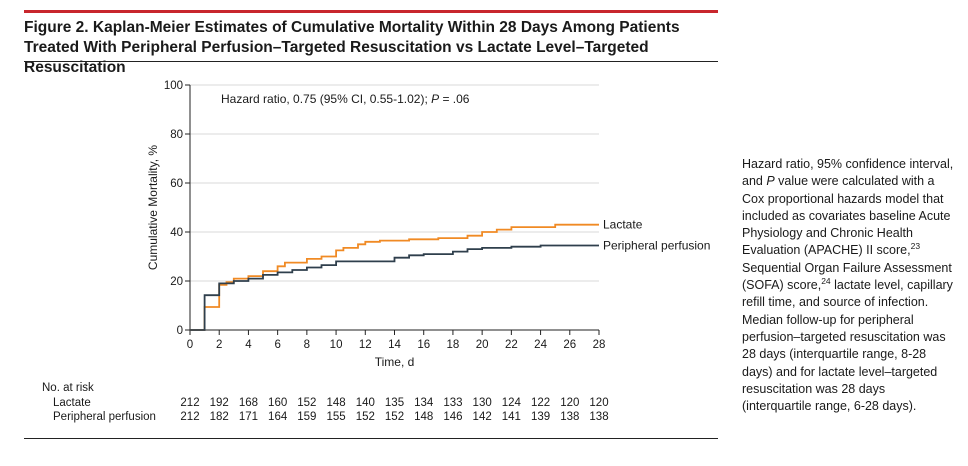  Describe the element at coordinates (569, 345) in the screenshot. I see `x-tick-label: 26` at that location.